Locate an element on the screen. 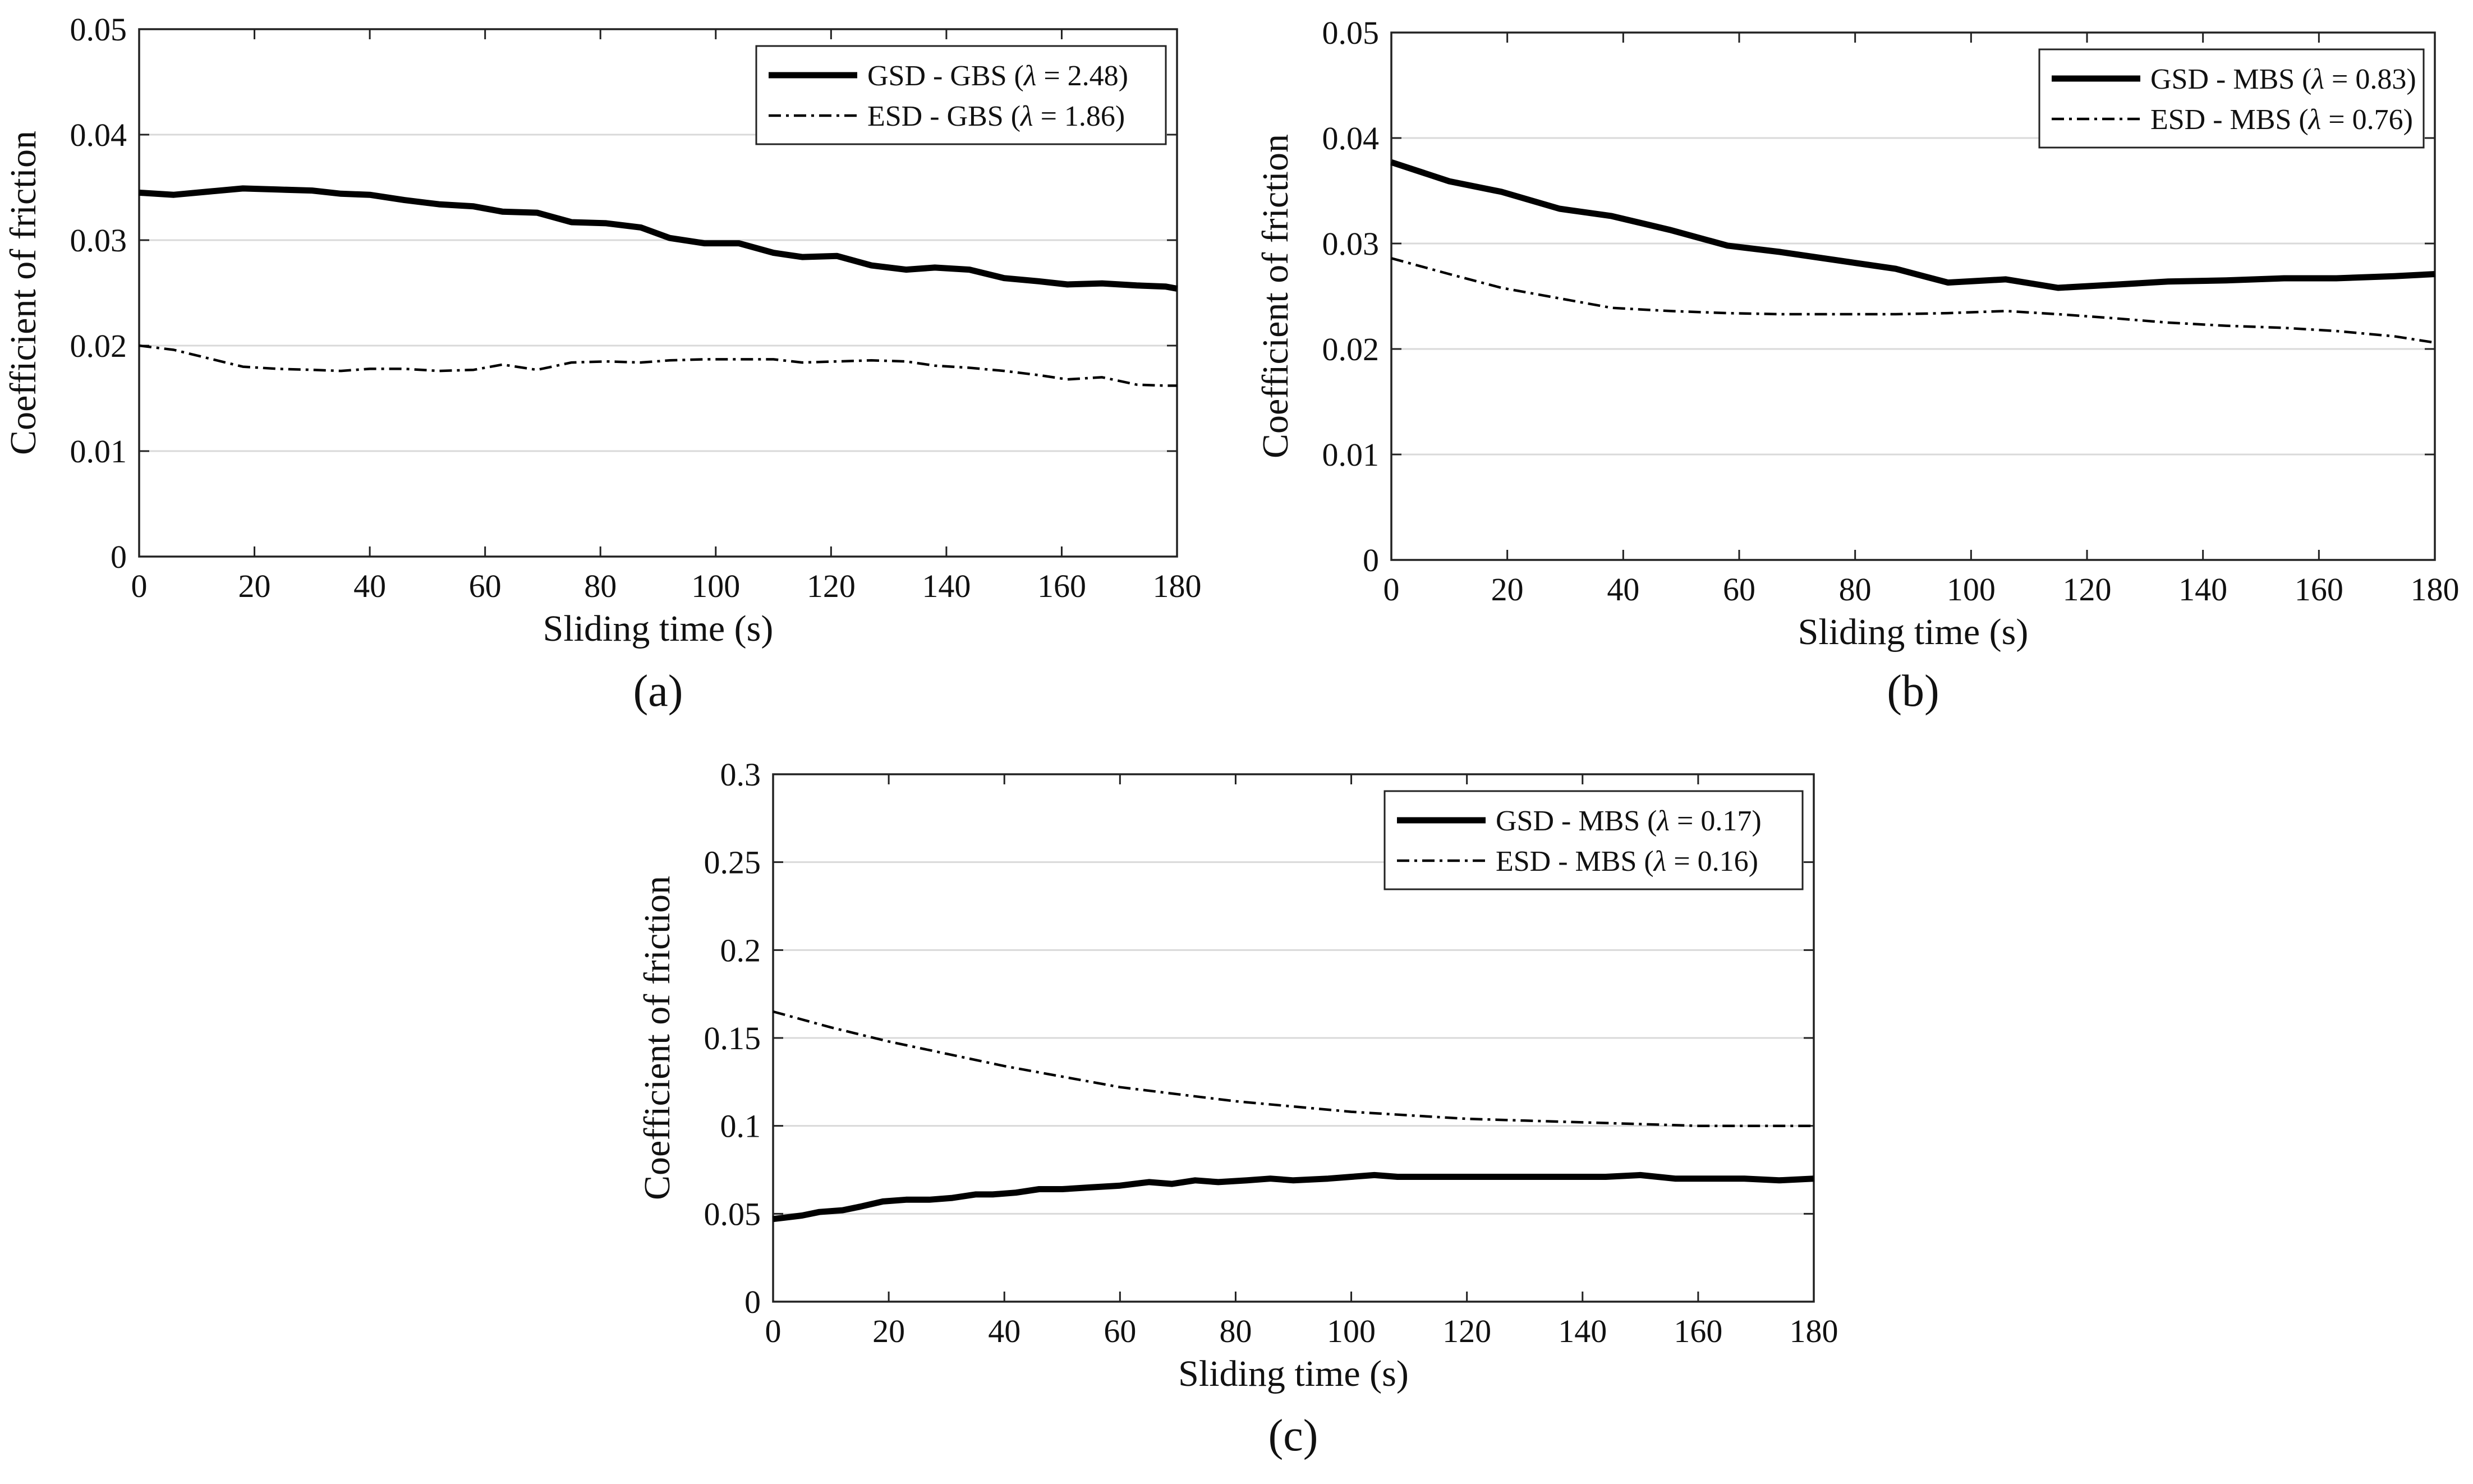 This screenshot has width=2473, height=1484. legend-lambda-value: = 0.17) is located at coordinates (1716, 821).